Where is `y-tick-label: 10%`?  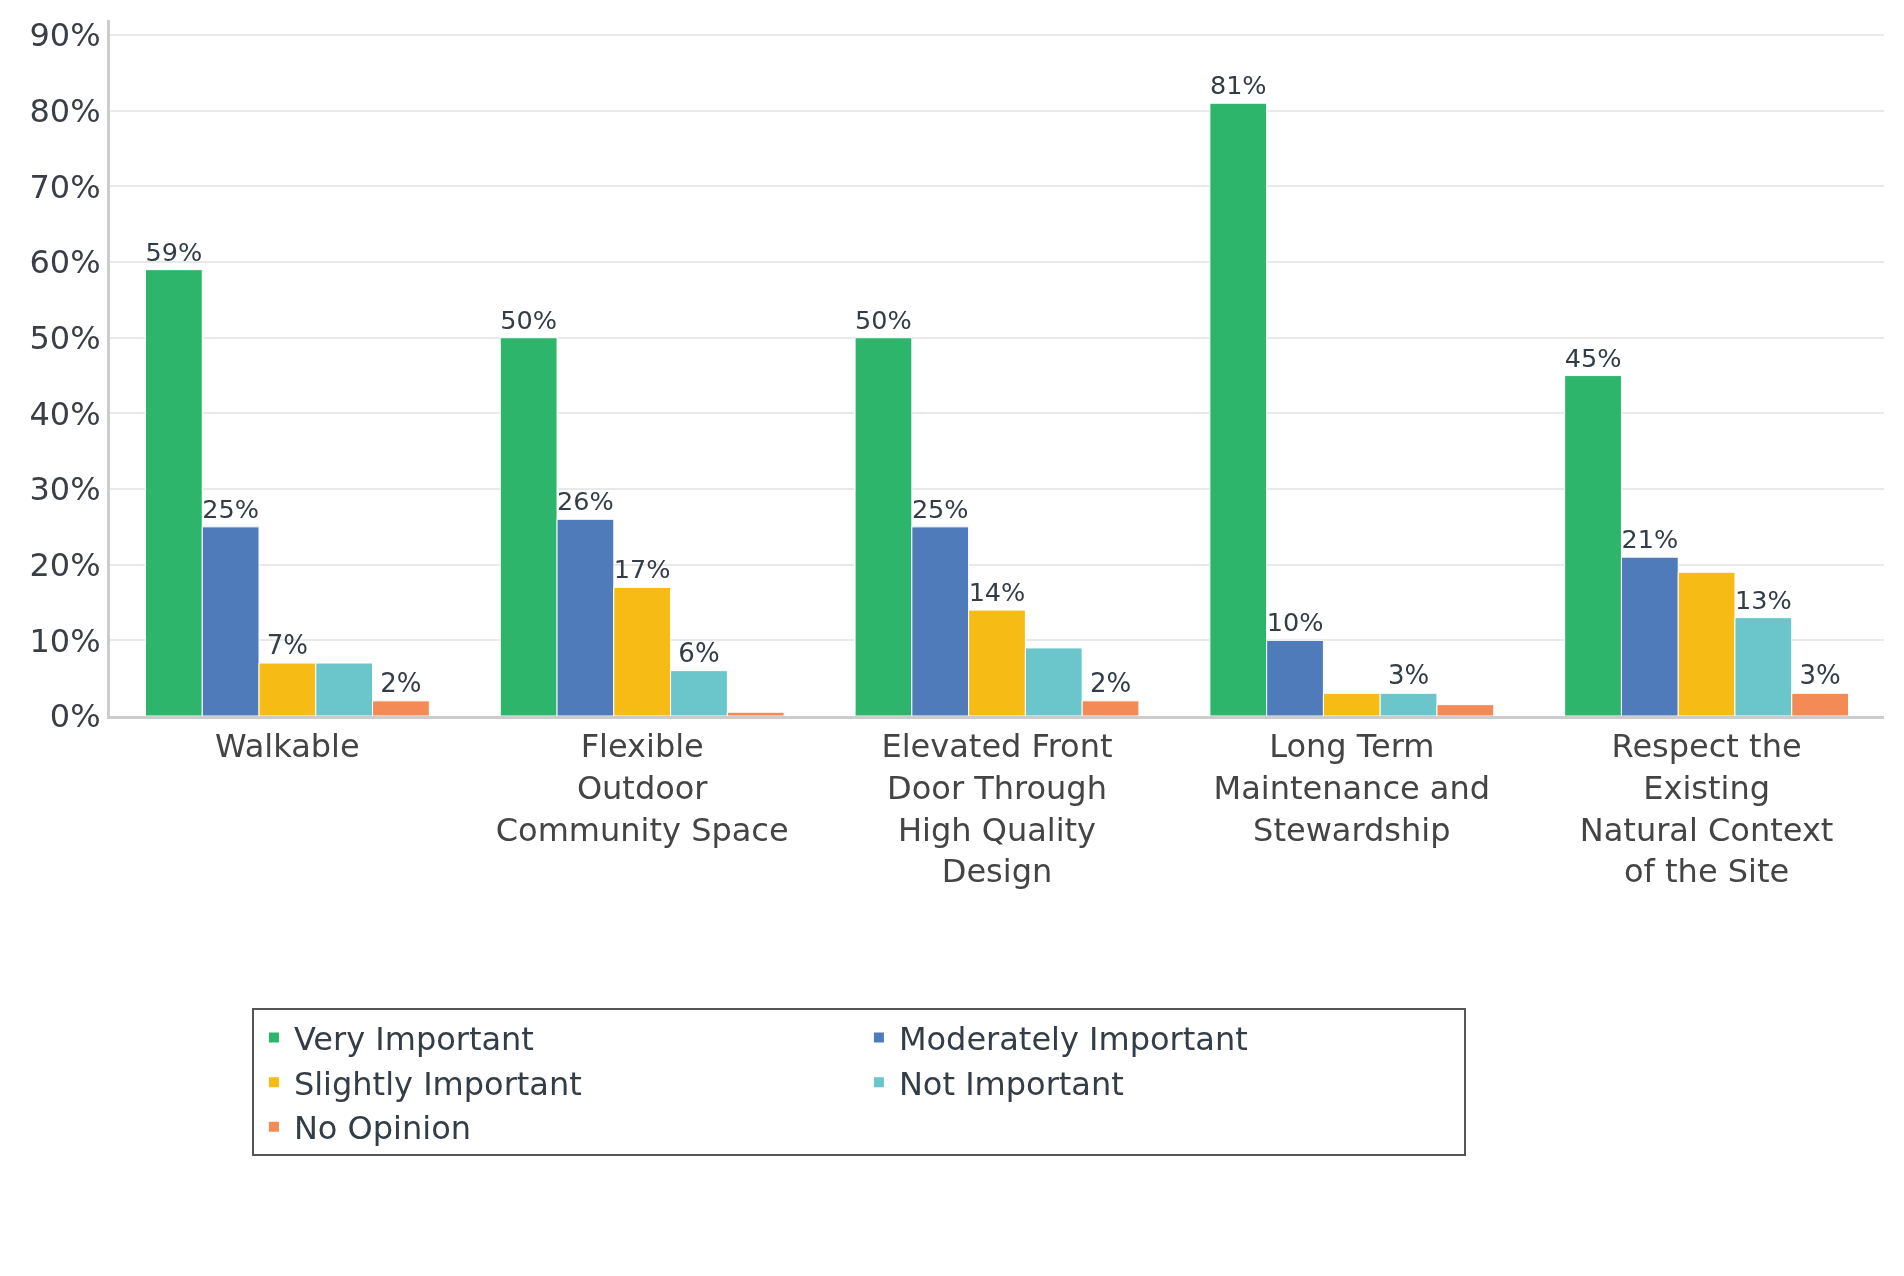
y-tick-label: 10% is located at coordinates (65, 640).